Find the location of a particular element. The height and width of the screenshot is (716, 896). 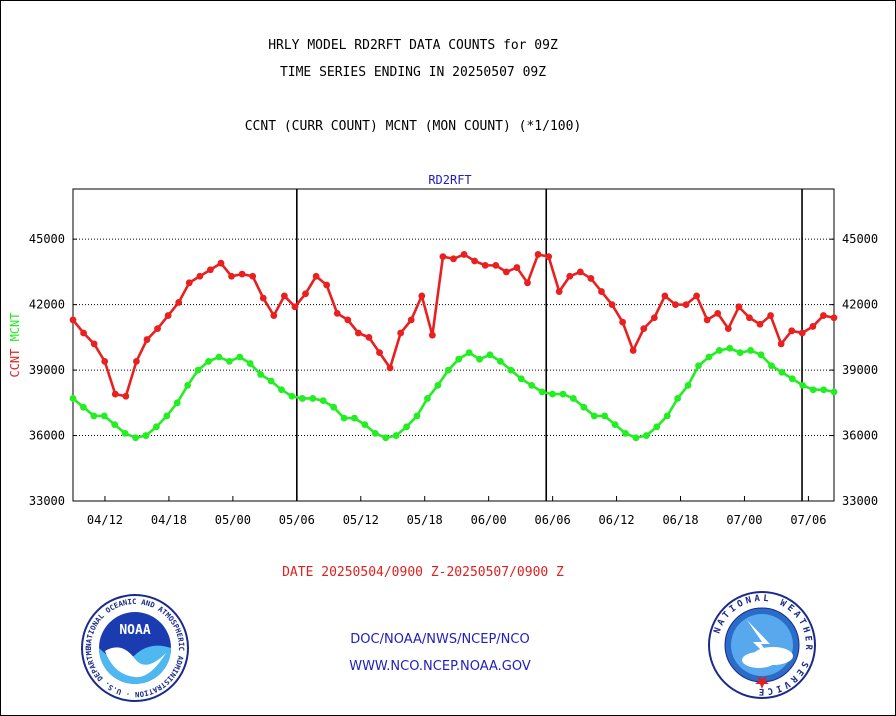

x-tick-label: 05/00 is located at coordinates (233, 520).